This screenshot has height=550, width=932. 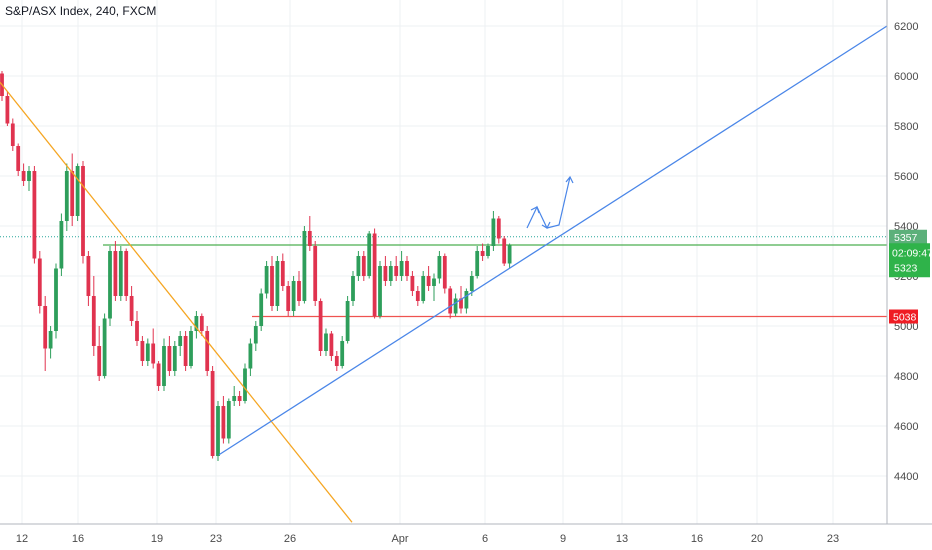 I want to click on support-tag-label: 5038, so click(x=905, y=318).